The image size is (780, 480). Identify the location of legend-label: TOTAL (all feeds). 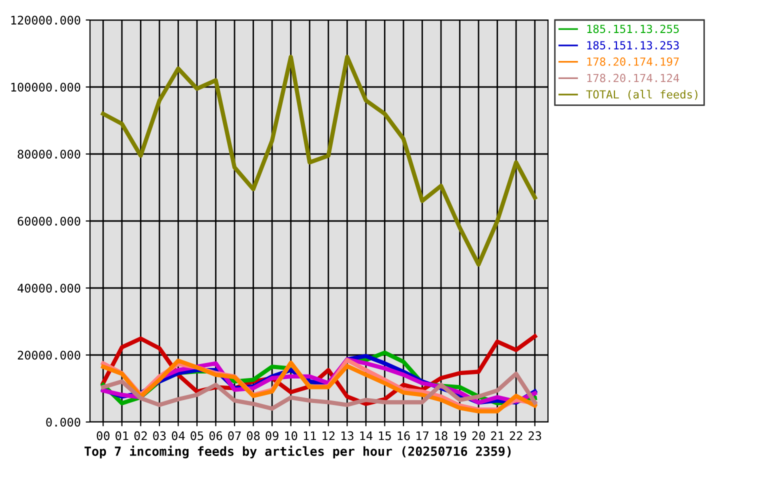
(642, 95).